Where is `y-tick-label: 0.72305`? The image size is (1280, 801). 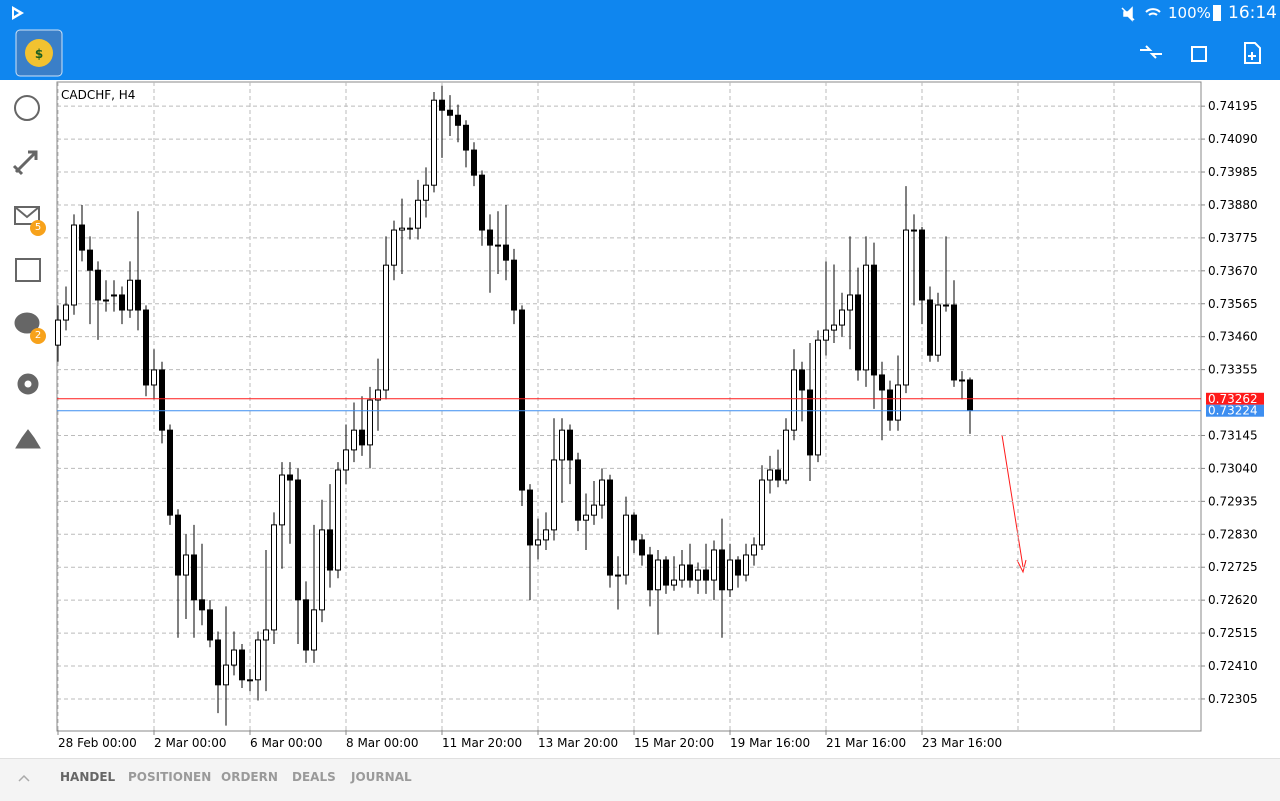
y-tick-label: 0.72305 is located at coordinates (1233, 699).